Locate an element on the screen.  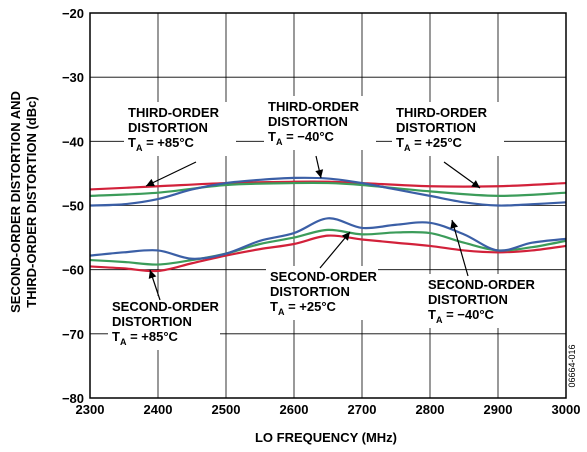
y-tick-label: −20 is located at coordinates (73, 13).